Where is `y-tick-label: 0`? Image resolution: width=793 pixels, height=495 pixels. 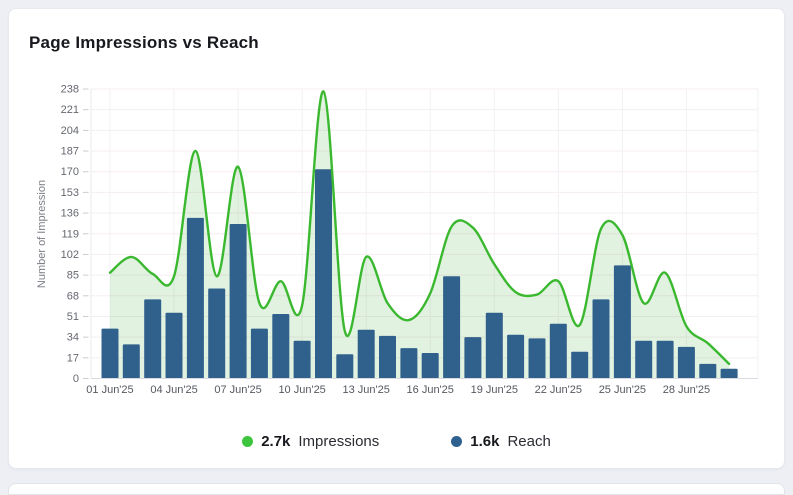 y-tick-label: 0 is located at coordinates (76, 379).